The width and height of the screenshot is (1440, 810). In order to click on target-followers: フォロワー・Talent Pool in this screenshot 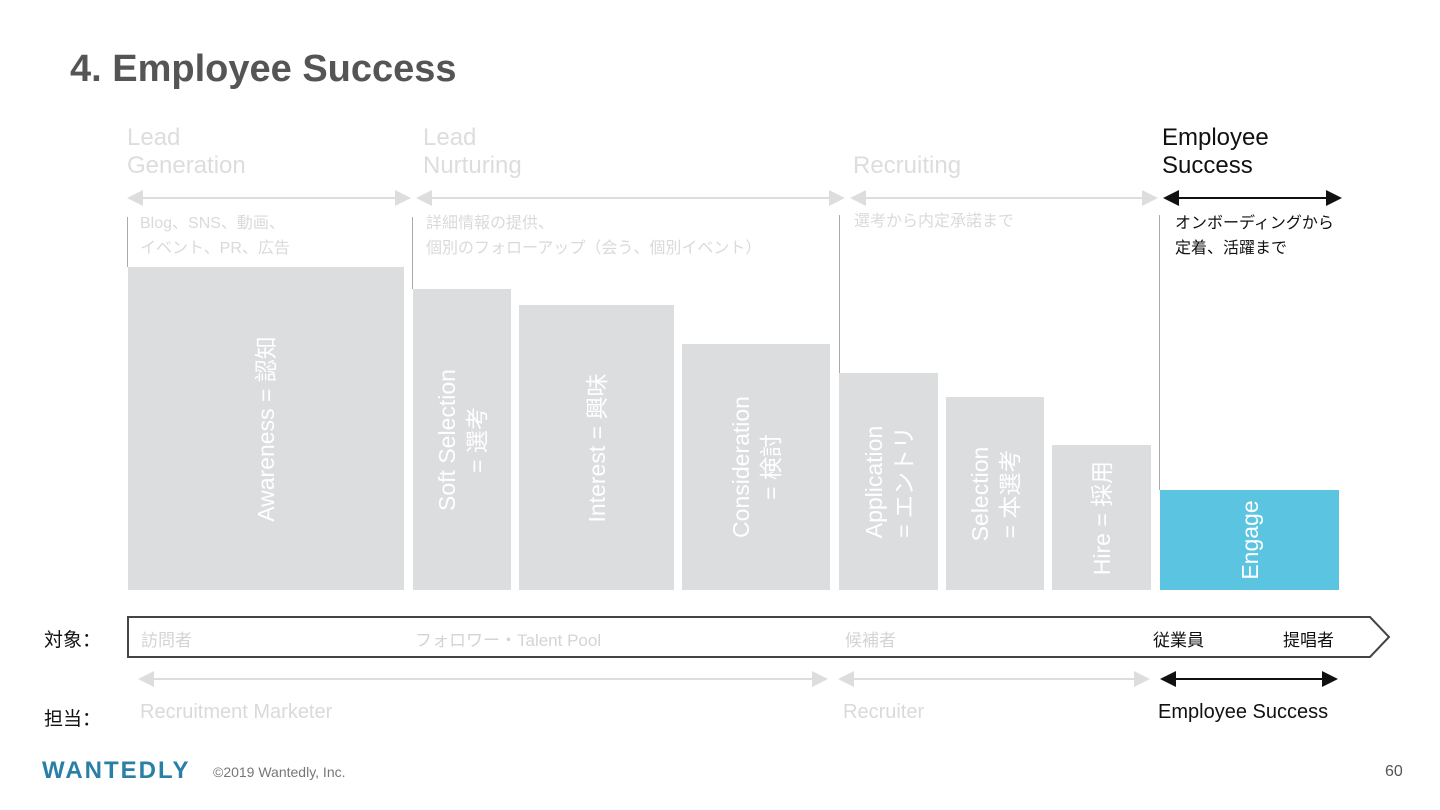, I will do `click(508, 640)`.